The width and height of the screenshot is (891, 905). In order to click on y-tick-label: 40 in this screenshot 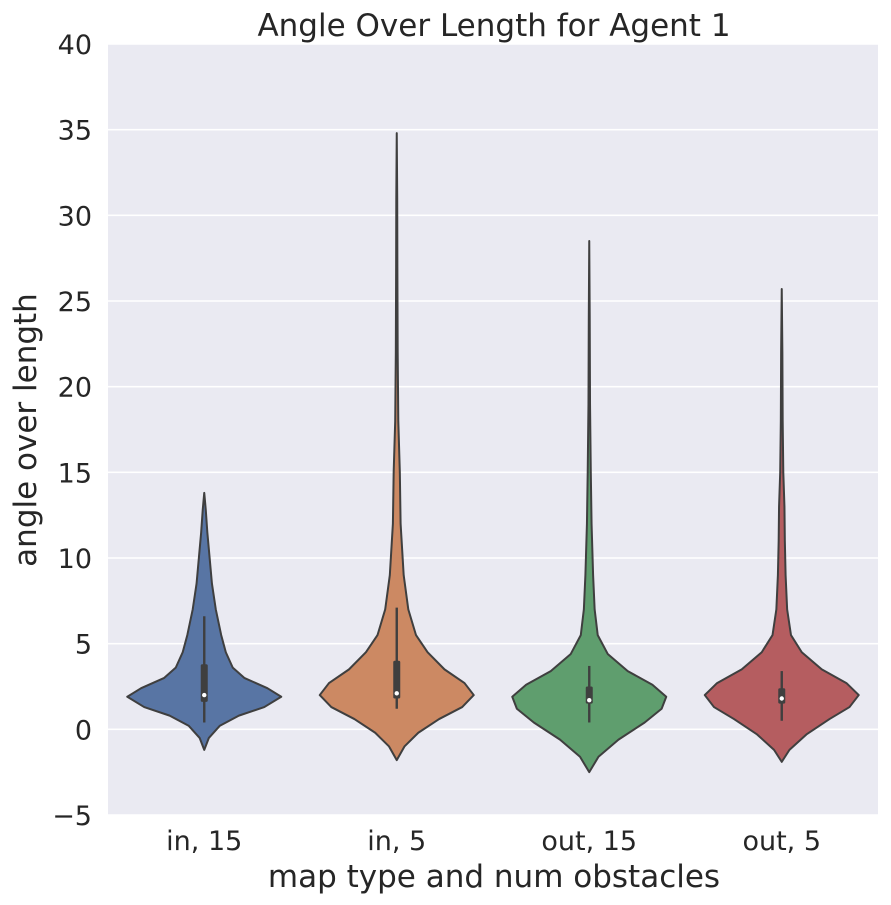, I will do `click(75, 45)`.